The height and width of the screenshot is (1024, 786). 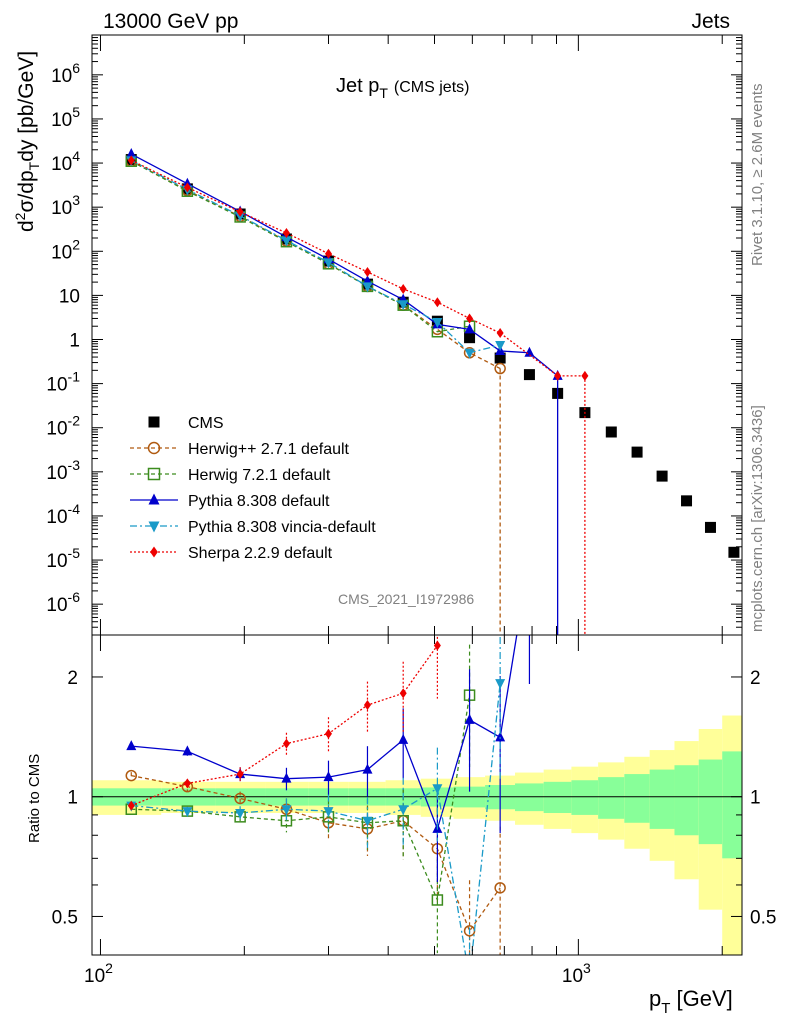 I want to click on legend-pythia-8-308-vincia-default-label: Pythia 8.308 vincia-default, so click(x=282, y=527).